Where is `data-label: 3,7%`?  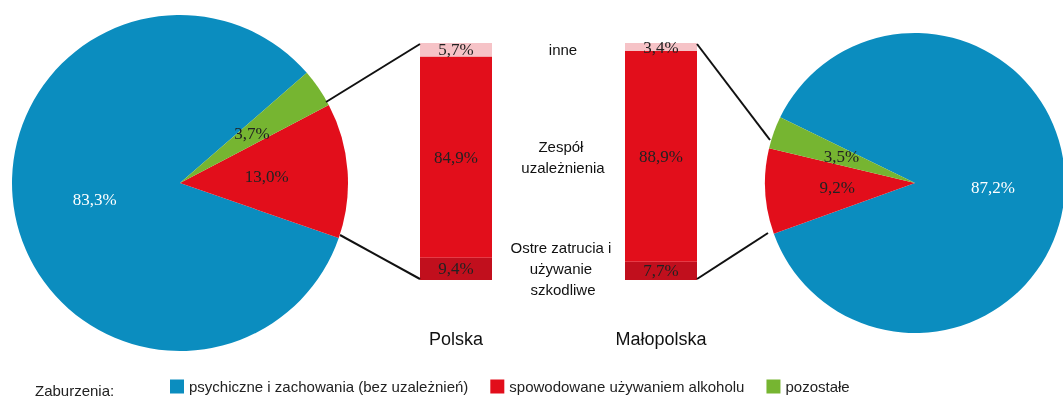 data-label: 3,7% is located at coordinates (252, 134).